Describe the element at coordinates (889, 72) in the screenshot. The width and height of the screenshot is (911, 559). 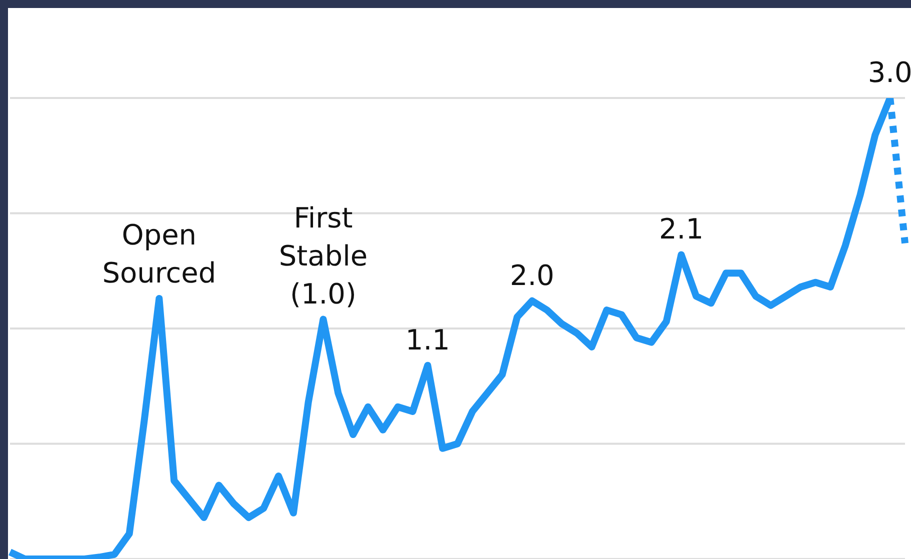
I see `annotation: 3.0` at that location.